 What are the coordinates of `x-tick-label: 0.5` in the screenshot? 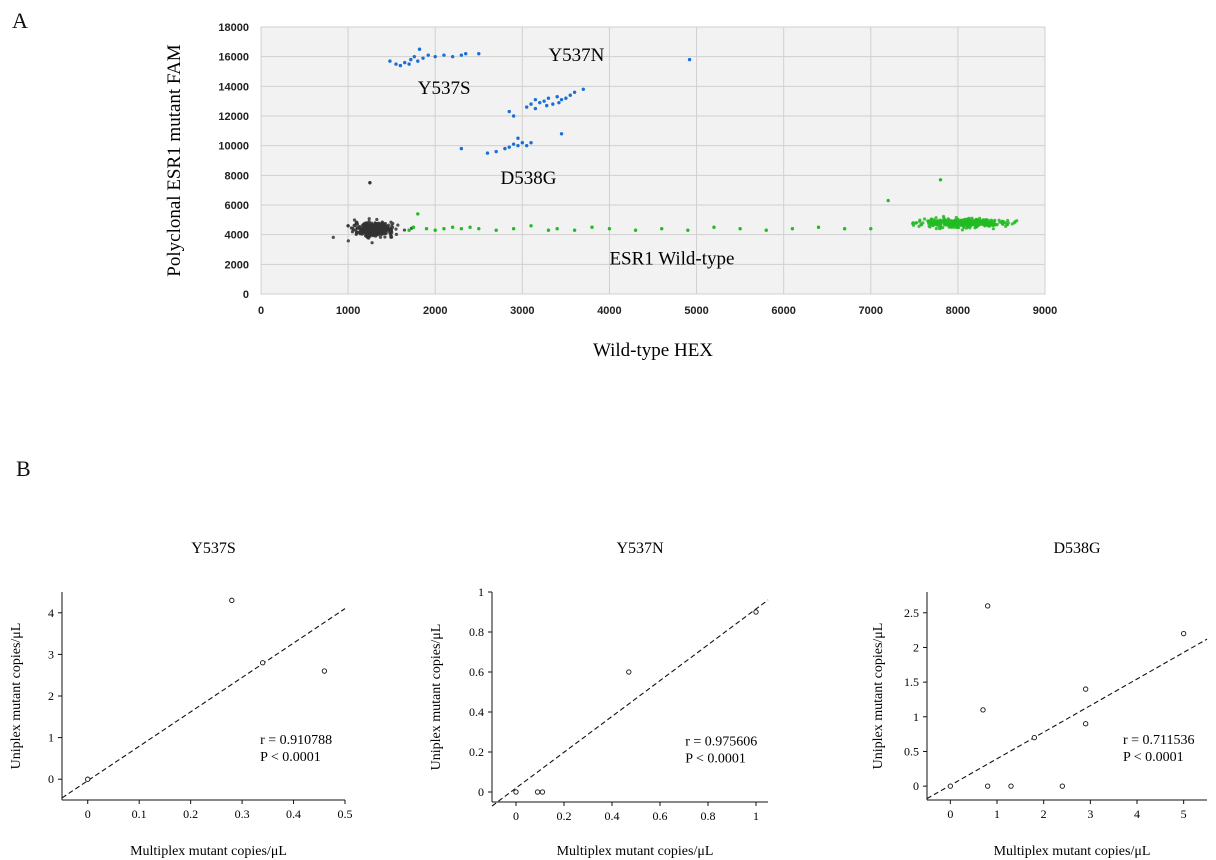 It's located at (345, 814).